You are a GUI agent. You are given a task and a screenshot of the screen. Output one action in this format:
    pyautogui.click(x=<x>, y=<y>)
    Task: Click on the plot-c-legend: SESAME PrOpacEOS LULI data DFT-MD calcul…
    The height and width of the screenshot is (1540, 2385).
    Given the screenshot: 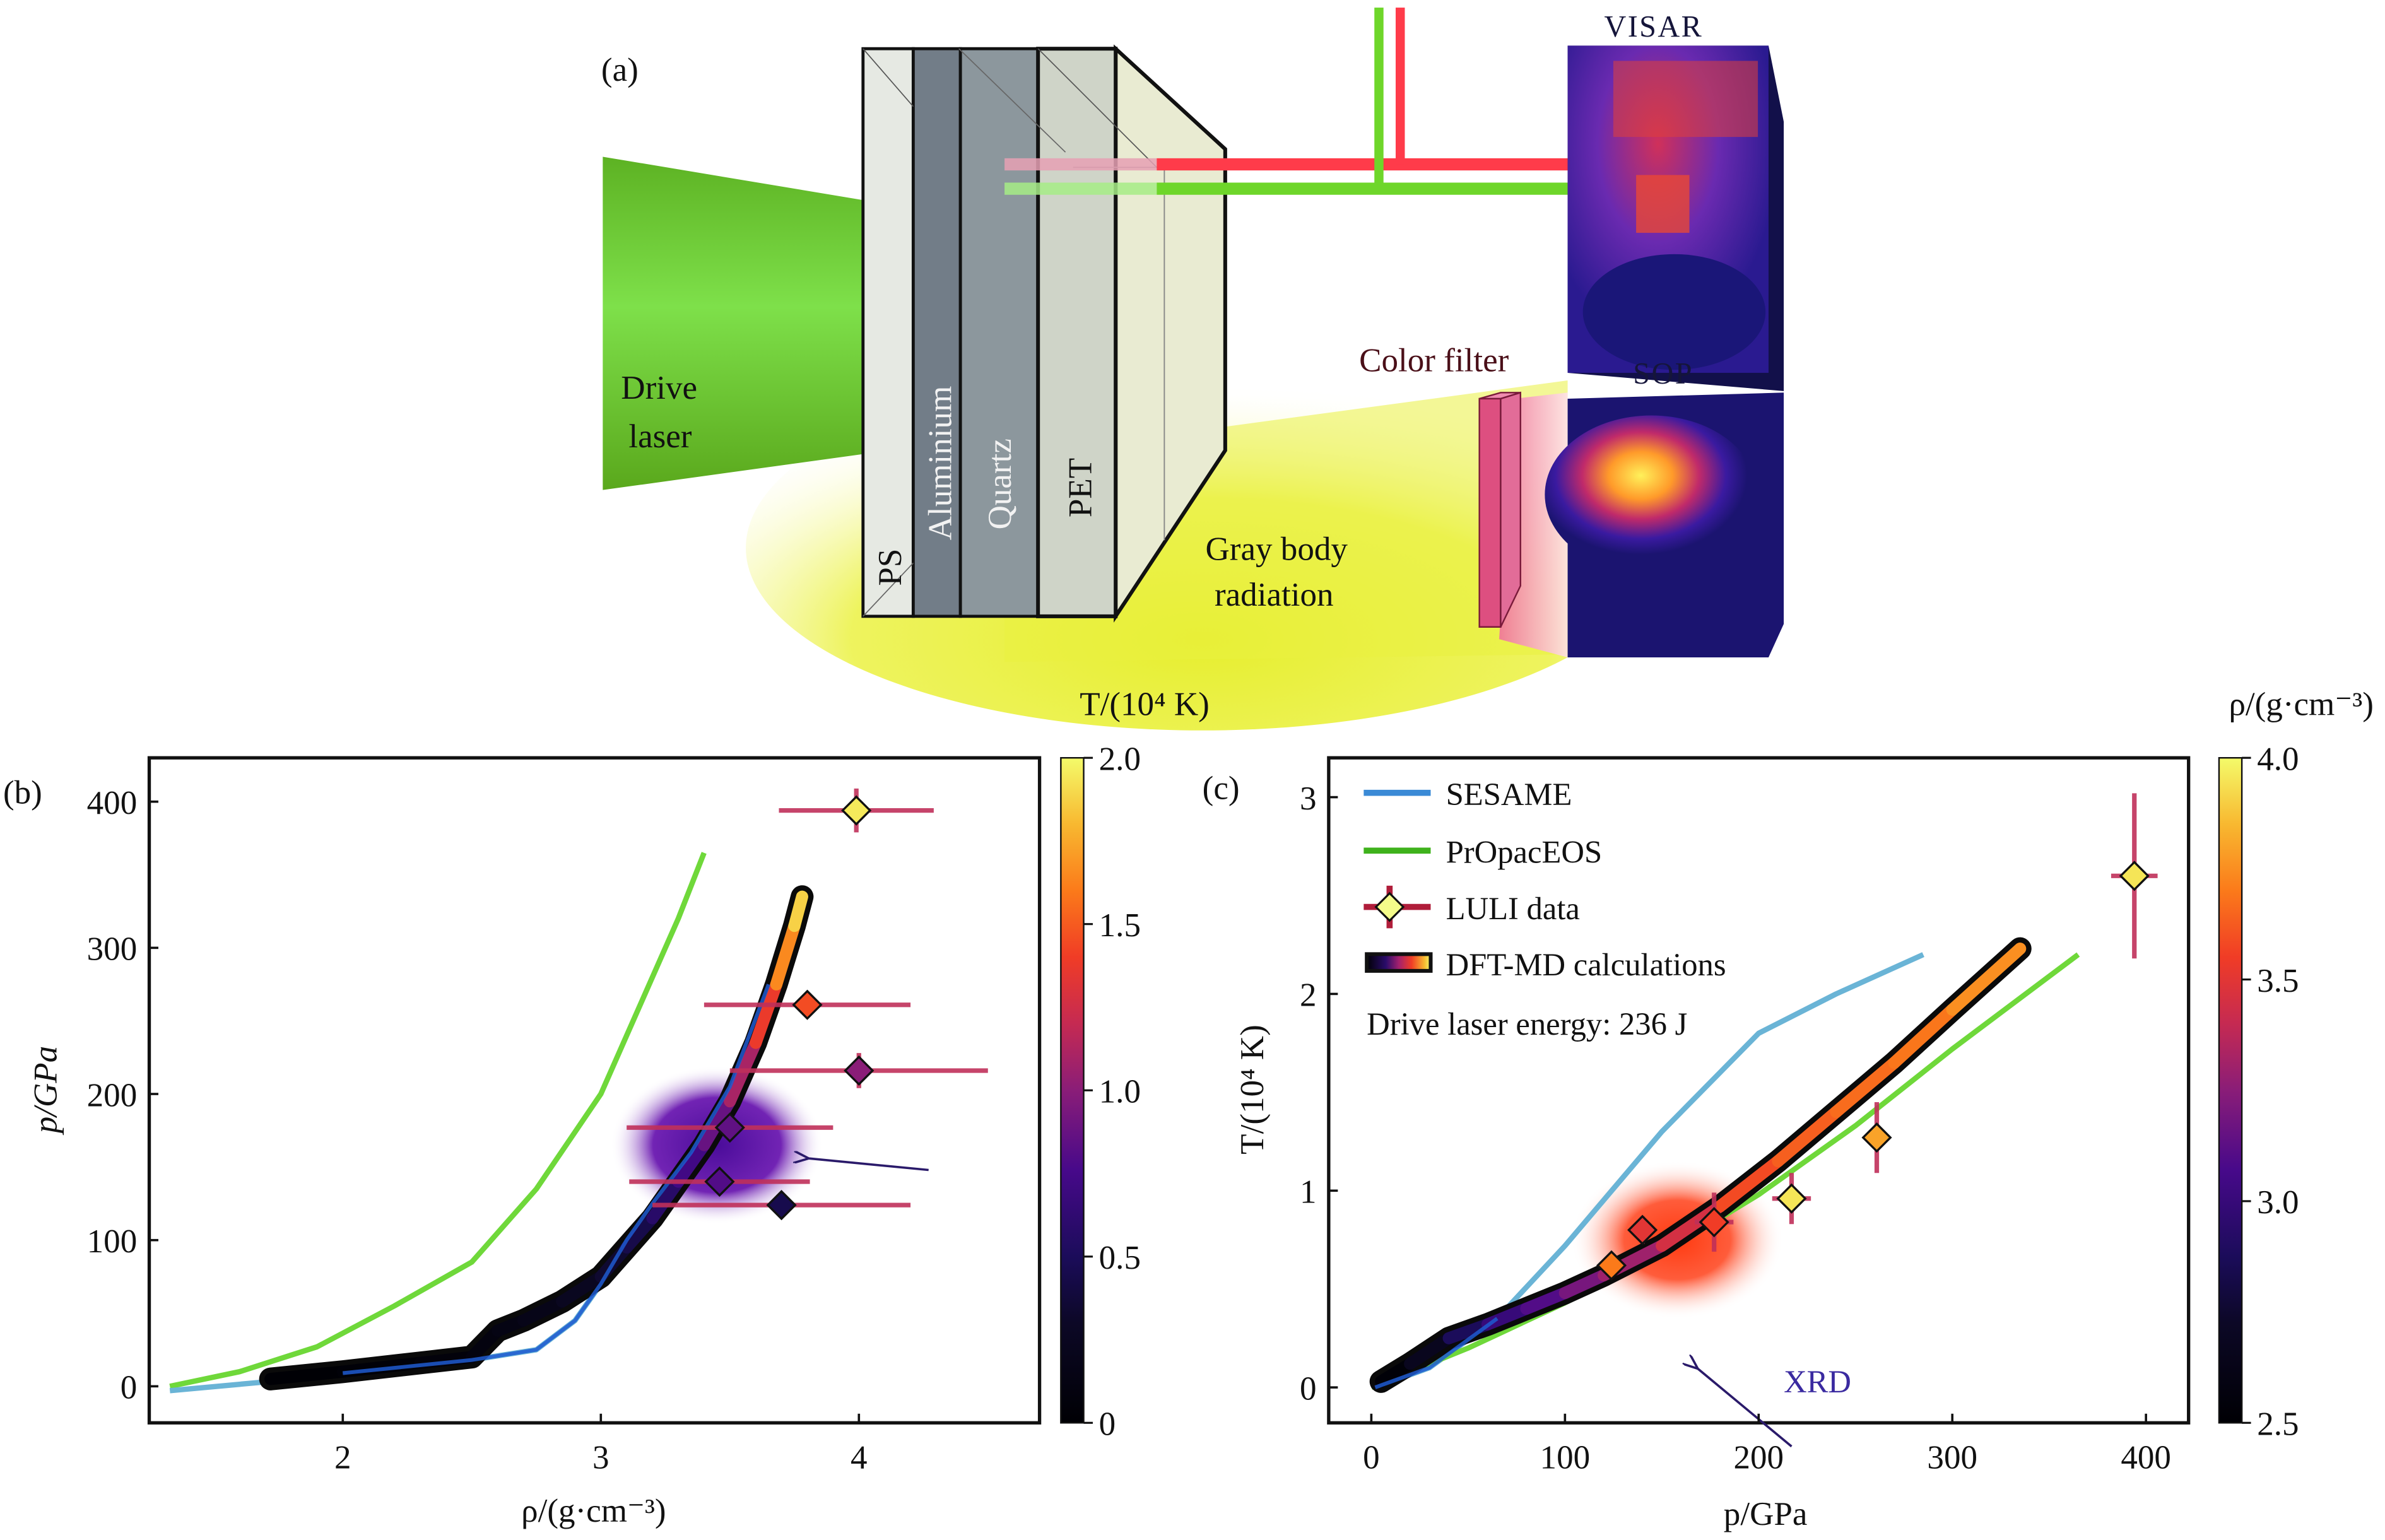 What is the action you would take?
    pyautogui.click(x=1544, y=909)
    